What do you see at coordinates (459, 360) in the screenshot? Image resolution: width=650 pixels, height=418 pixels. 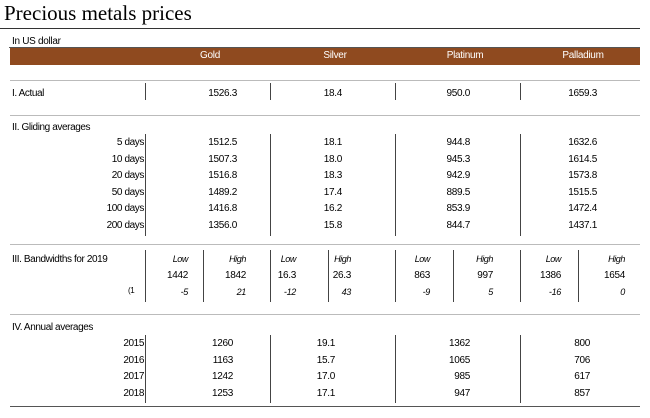 I see `table-cell: 1065` at bounding box center [459, 360].